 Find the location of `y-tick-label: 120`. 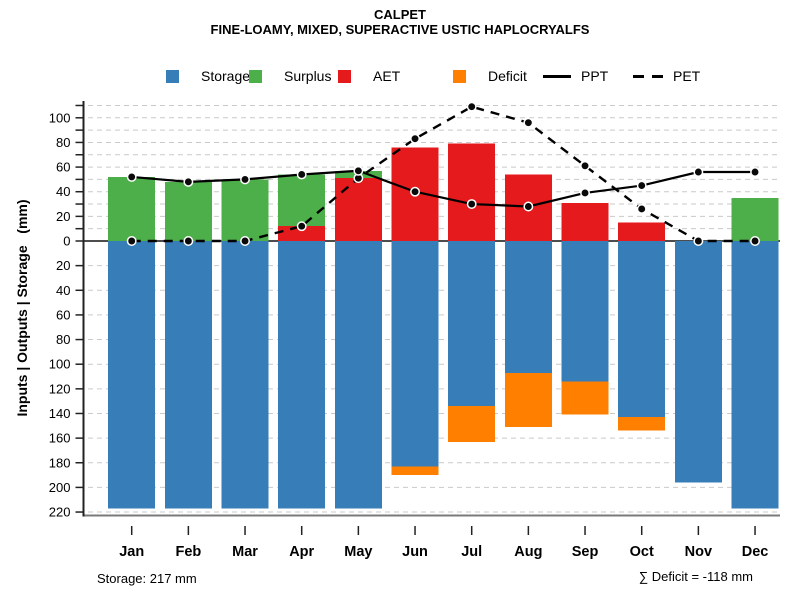

y-tick-label: 120 is located at coordinates (60, 388).